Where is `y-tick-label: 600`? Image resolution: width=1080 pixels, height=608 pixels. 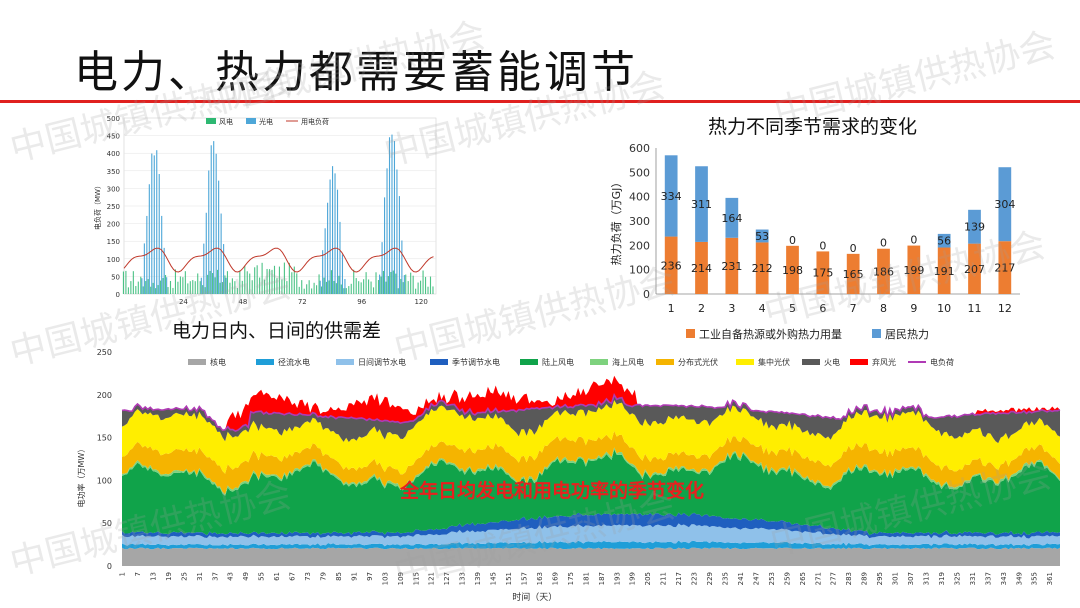
y-tick-label: 600 is located at coordinates (639, 148).